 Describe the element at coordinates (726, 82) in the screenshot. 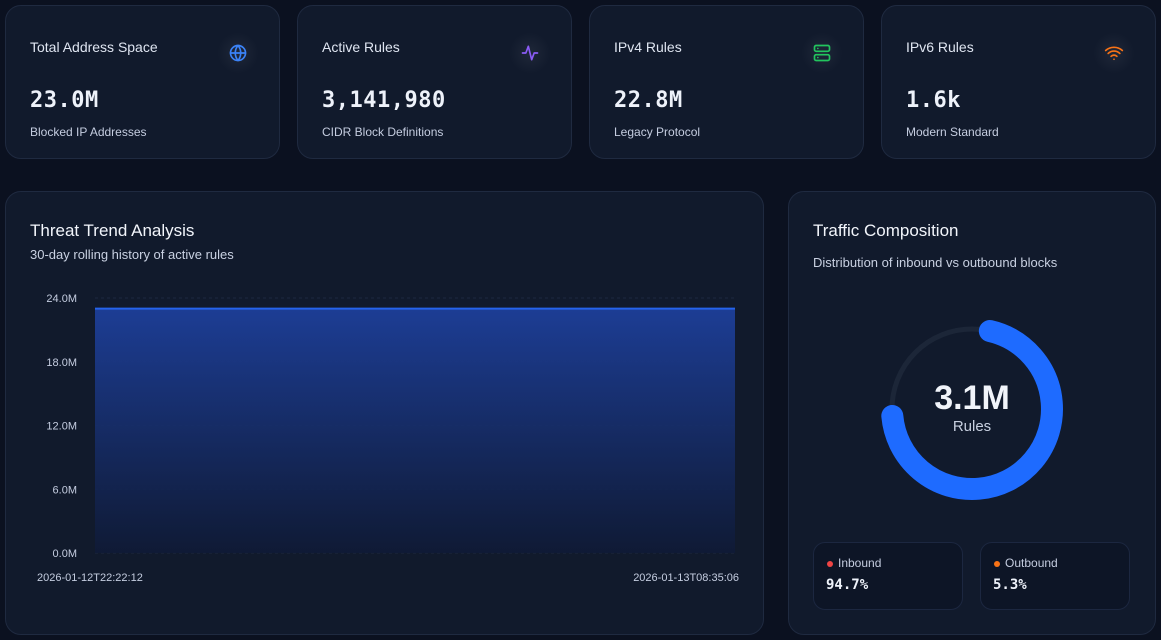

I see `stat-card-ipv4-rules: IPv4 Rules 22.8M Legacy Protocol` at that location.